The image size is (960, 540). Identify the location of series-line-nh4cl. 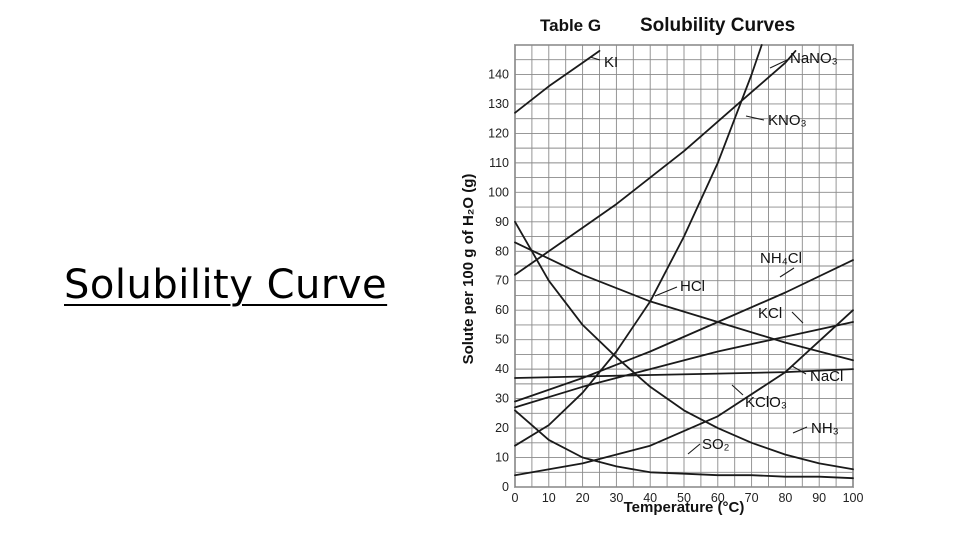
(684, 331).